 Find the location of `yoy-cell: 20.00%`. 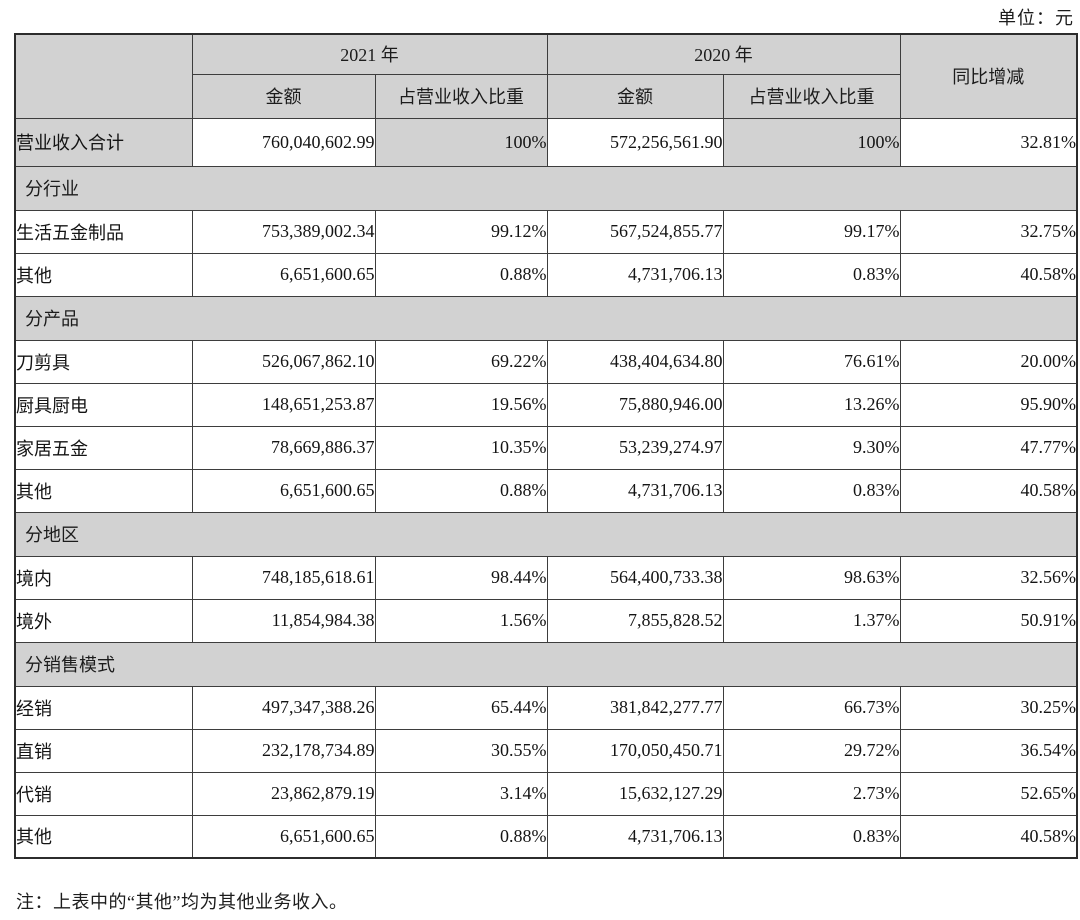

yoy-cell: 20.00% is located at coordinates (988, 361).